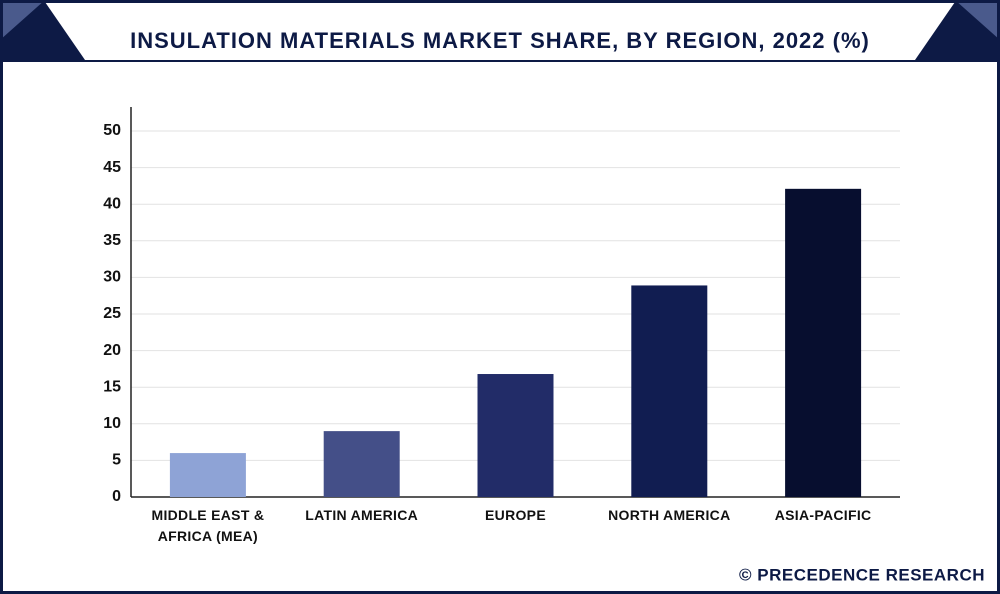  Describe the element at coordinates (112, 240) in the screenshot. I see `y-tick-label: 35` at that location.